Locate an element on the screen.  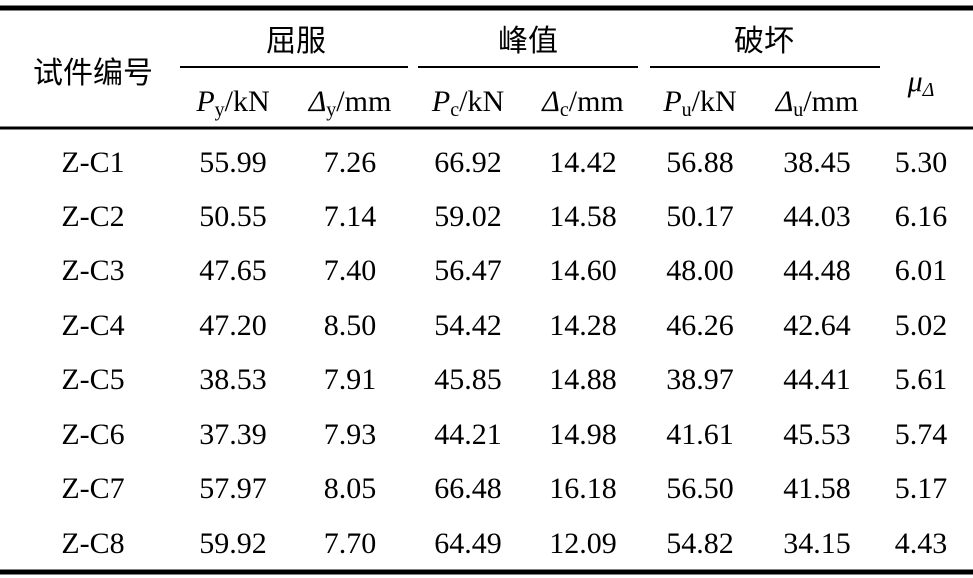
cell: 47.20 is located at coordinates (233, 325).